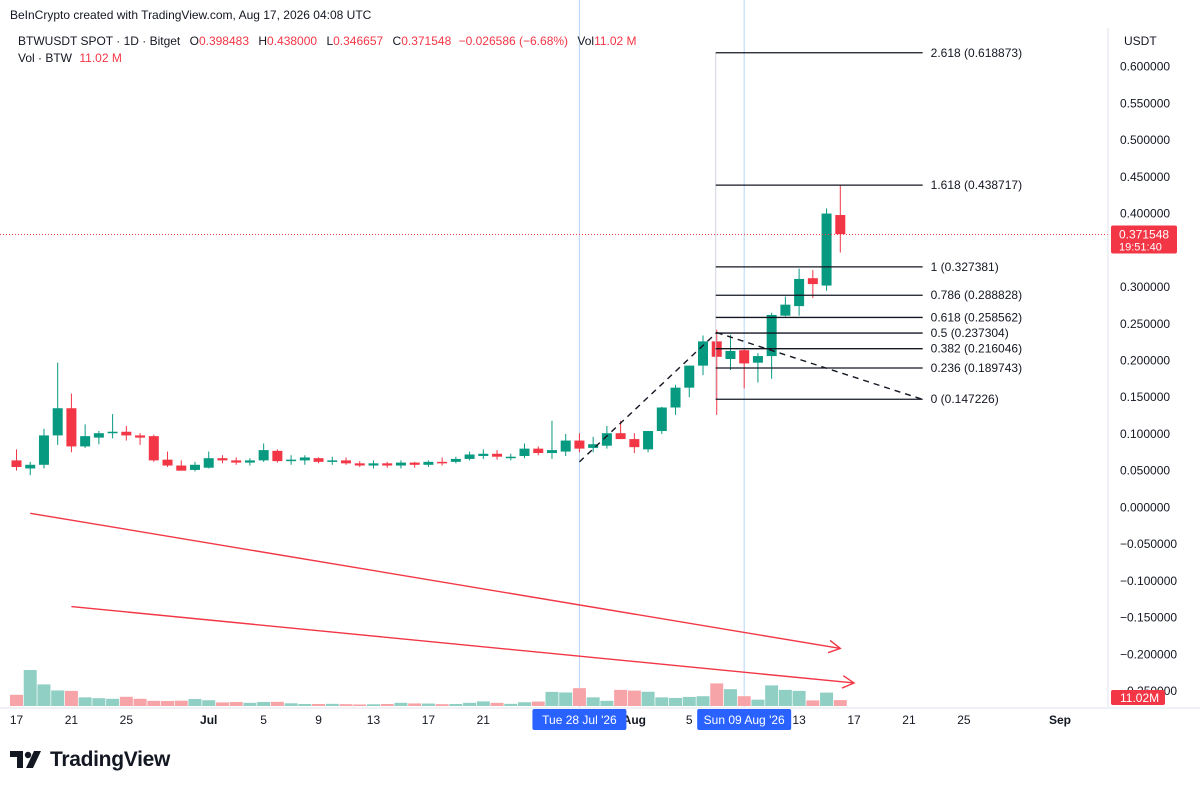 The height and width of the screenshot is (789, 1200). What do you see at coordinates (45, 58) in the screenshot?
I see `volume-indicator-name: Vol · BTW` at bounding box center [45, 58].